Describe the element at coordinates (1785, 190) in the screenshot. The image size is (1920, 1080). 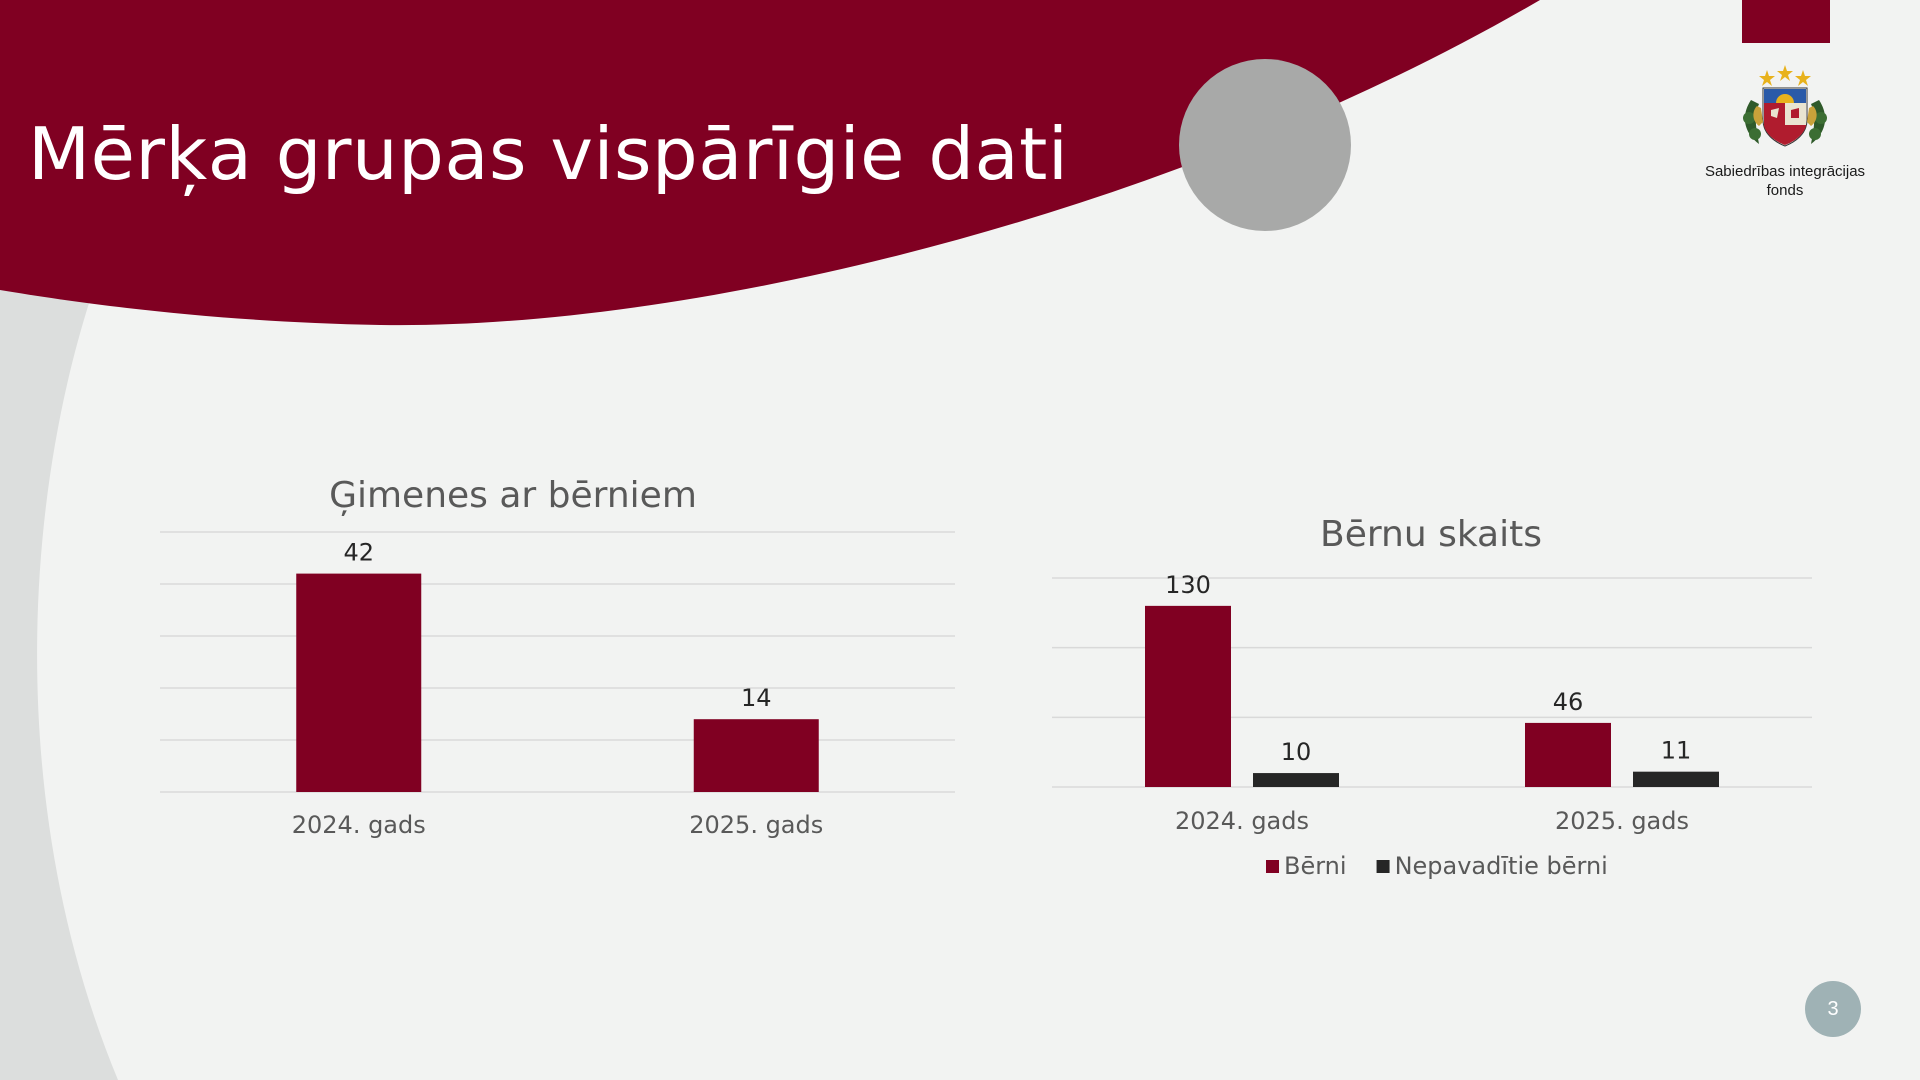
I see `logo-text-line2: fonds` at that location.